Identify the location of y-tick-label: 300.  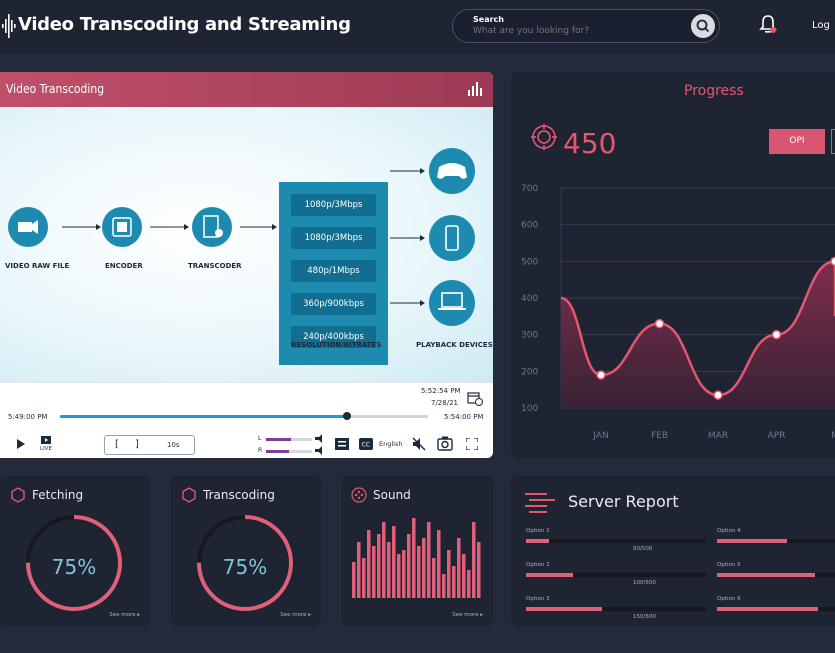
(529, 336).